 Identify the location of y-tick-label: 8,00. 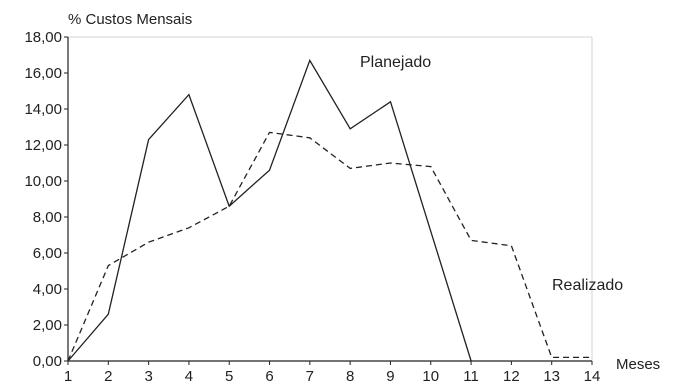
(47, 217).